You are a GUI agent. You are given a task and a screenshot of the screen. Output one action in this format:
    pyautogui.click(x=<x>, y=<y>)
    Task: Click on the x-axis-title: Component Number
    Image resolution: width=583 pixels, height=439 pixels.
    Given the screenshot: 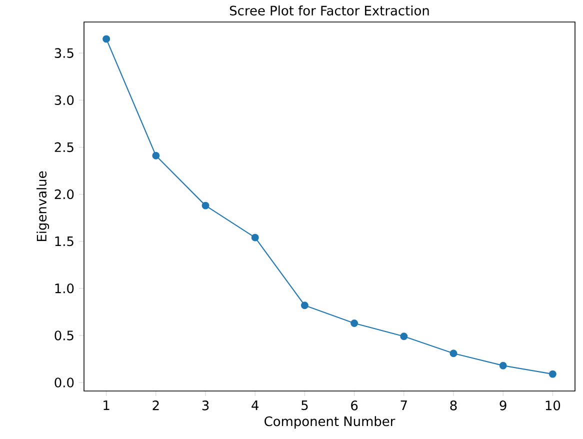 What is the action you would take?
    pyautogui.click(x=330, y=422)
    